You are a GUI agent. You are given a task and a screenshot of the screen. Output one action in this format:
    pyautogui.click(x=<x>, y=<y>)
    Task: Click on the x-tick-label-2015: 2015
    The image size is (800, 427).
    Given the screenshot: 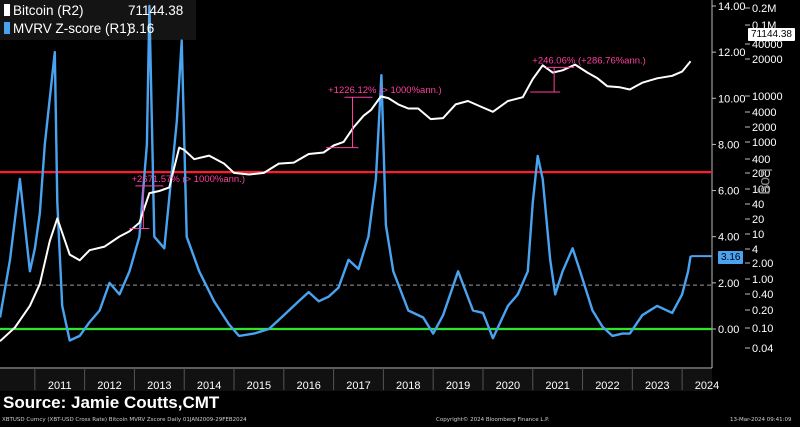 What is the action you would take?
    pyautogui.click(x=259, y=386)
    